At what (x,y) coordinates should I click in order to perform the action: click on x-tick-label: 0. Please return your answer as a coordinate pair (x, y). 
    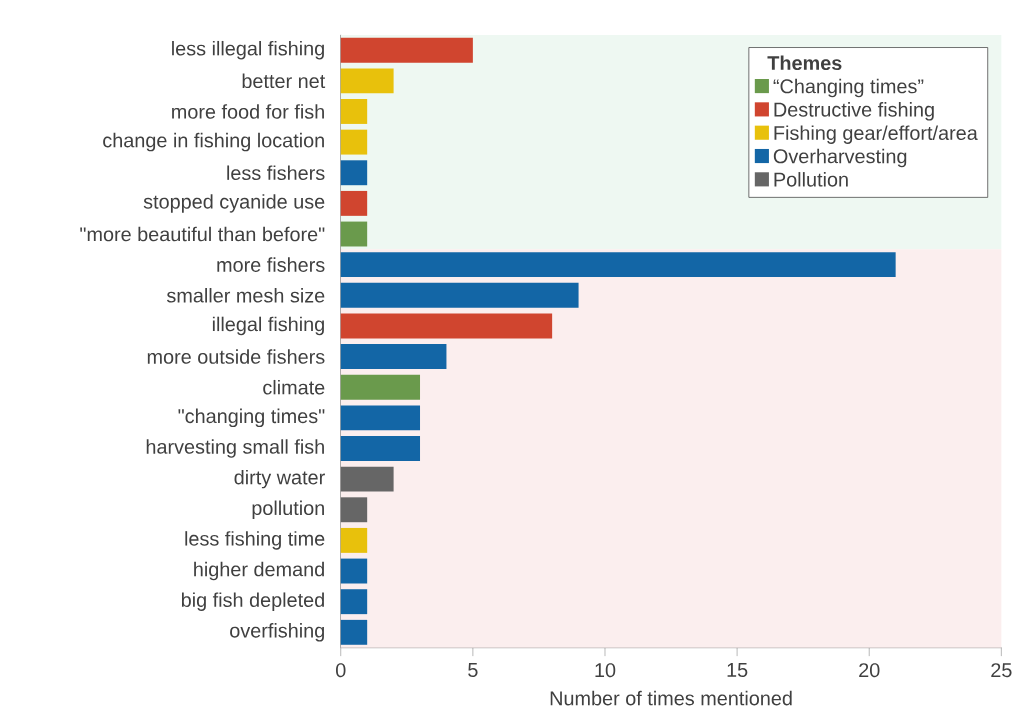
    Looking at the image, I should click on (341, 670).